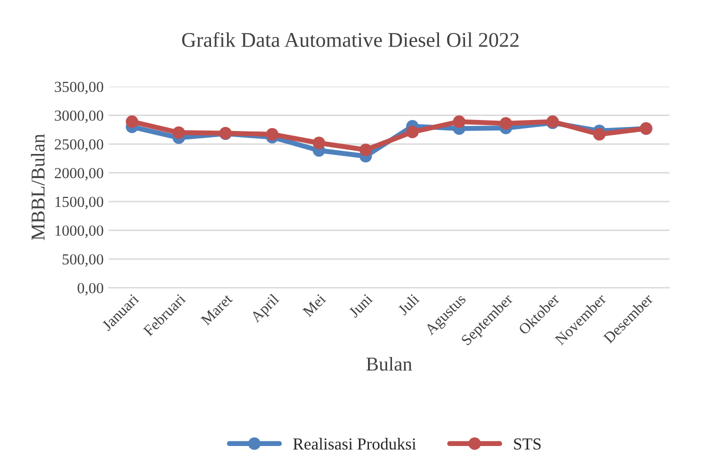 The height and width of the screenshot is (468, 701). What do you see at coordinates (79, 88) in the screenshot?
I see `y-tick-label: 3500,00` at bounding box center [79, 88].